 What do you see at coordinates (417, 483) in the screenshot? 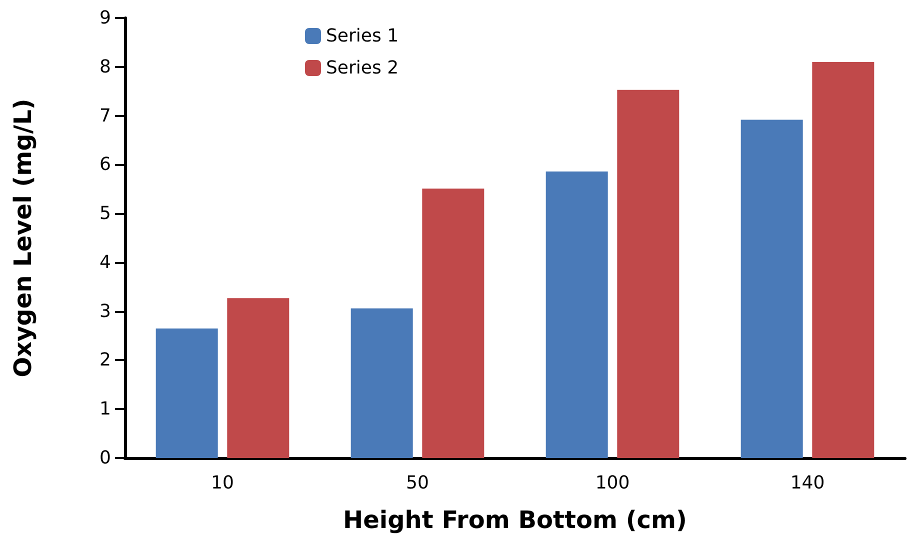
I see `x-tick-label: 50` at bounding box center [417, 483].